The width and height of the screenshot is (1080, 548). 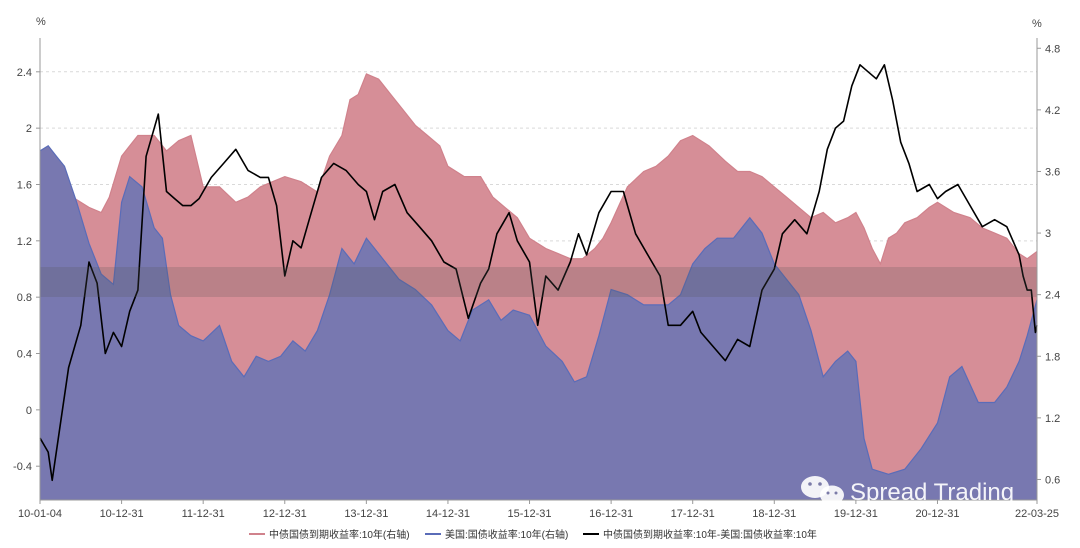 I want to click on legend-item: 中债国债到期收益率:10年(右轴), so click(x=329, y=534).